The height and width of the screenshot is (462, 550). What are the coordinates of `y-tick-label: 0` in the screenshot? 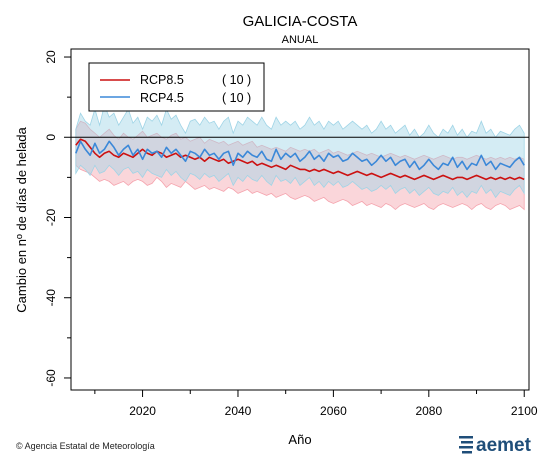 It's located at (51, 137).